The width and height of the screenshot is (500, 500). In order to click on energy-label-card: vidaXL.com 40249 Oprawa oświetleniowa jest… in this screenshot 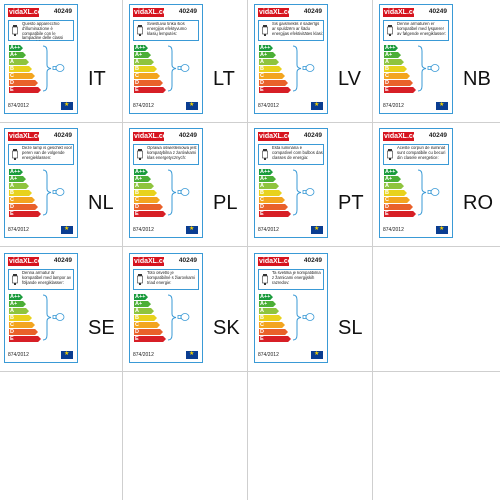, I will do `click(186, 185)`.